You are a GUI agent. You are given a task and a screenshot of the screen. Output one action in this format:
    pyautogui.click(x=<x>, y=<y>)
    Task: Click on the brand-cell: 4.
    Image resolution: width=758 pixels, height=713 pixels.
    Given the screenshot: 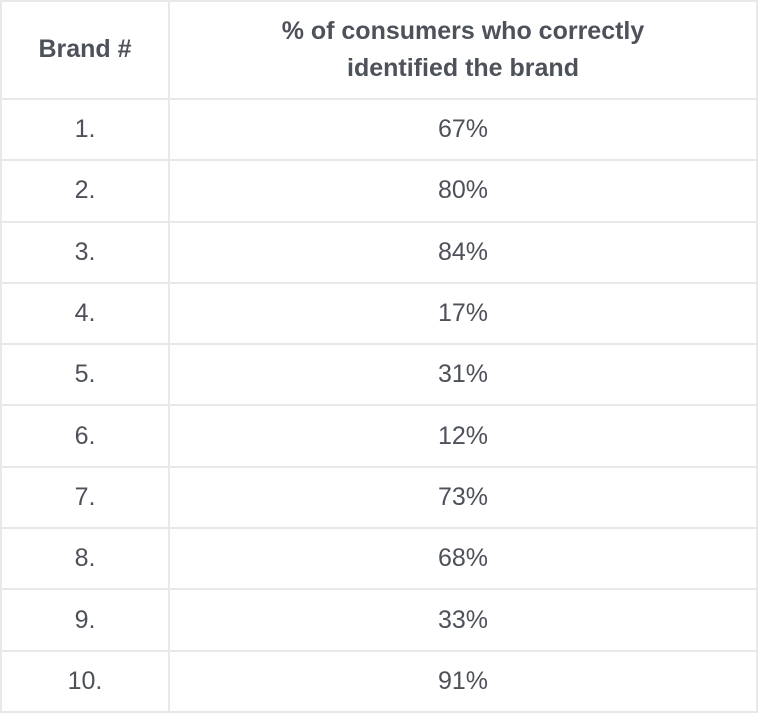 What is the action you would take?
    pyautogui.click(x=85, y=313)
    